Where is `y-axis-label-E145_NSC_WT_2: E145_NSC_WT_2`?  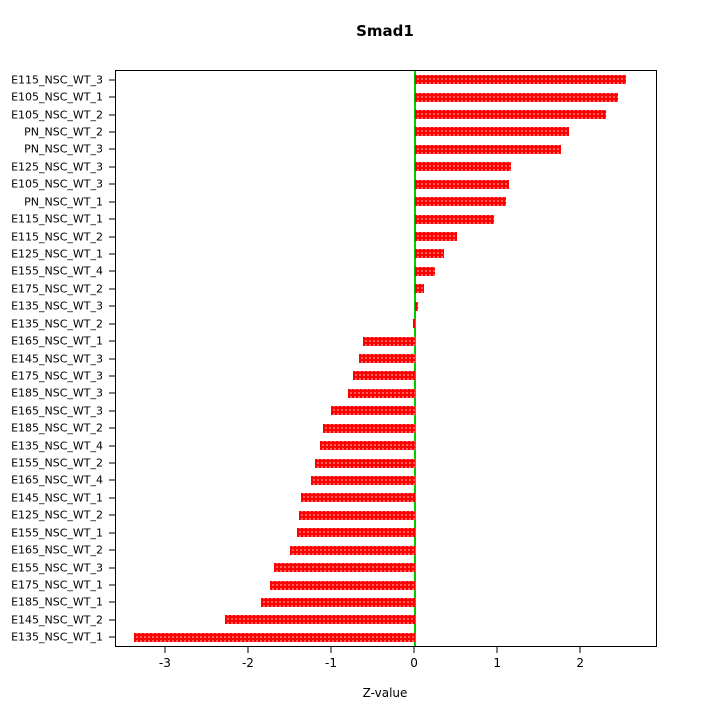 y-axis-label-E145_NSC_WT_2: E145_NSC_WT_2 is located at coordinates (57, 620).